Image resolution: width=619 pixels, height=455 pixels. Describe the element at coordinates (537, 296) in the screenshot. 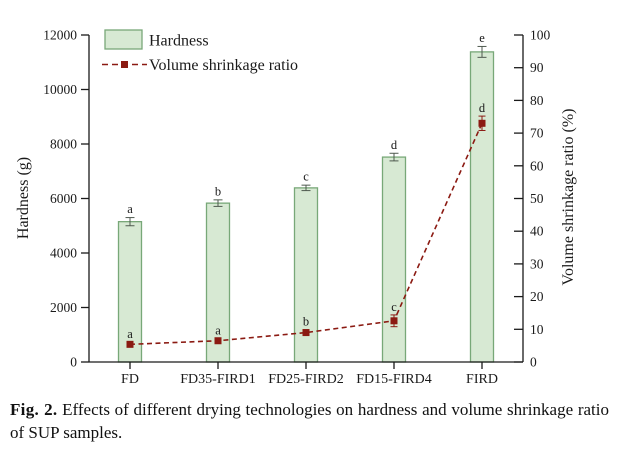

I see `right-axis-tick-label: 20` at that location.